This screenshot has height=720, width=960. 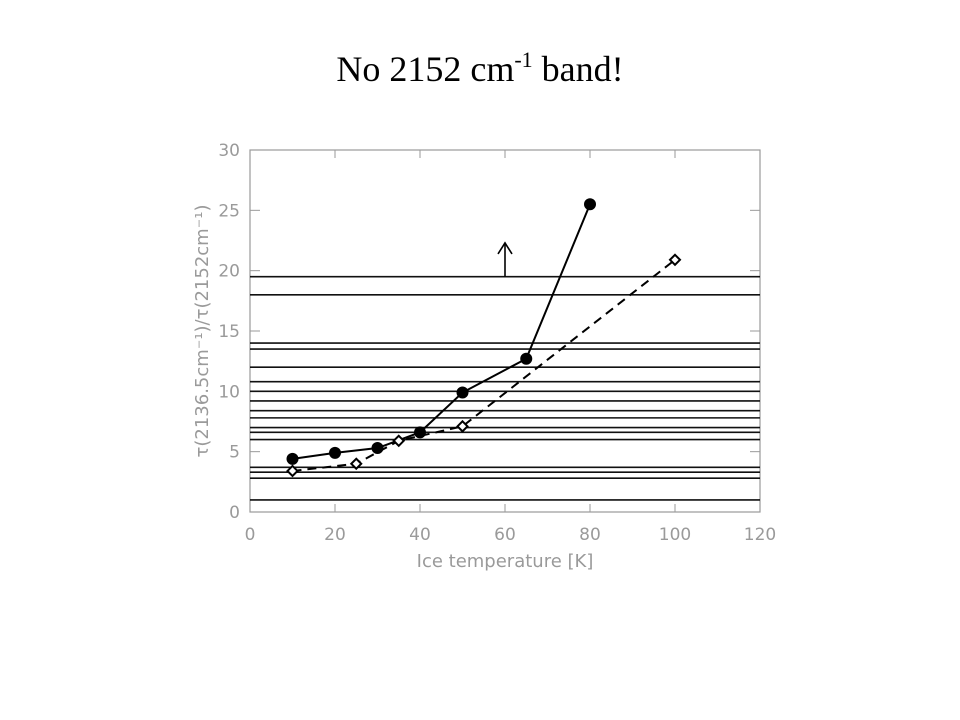 What do you see at coordinates (250, 535) in the screenshot?
I see `x-tick-label: 0` at bounding box center [250, 535].